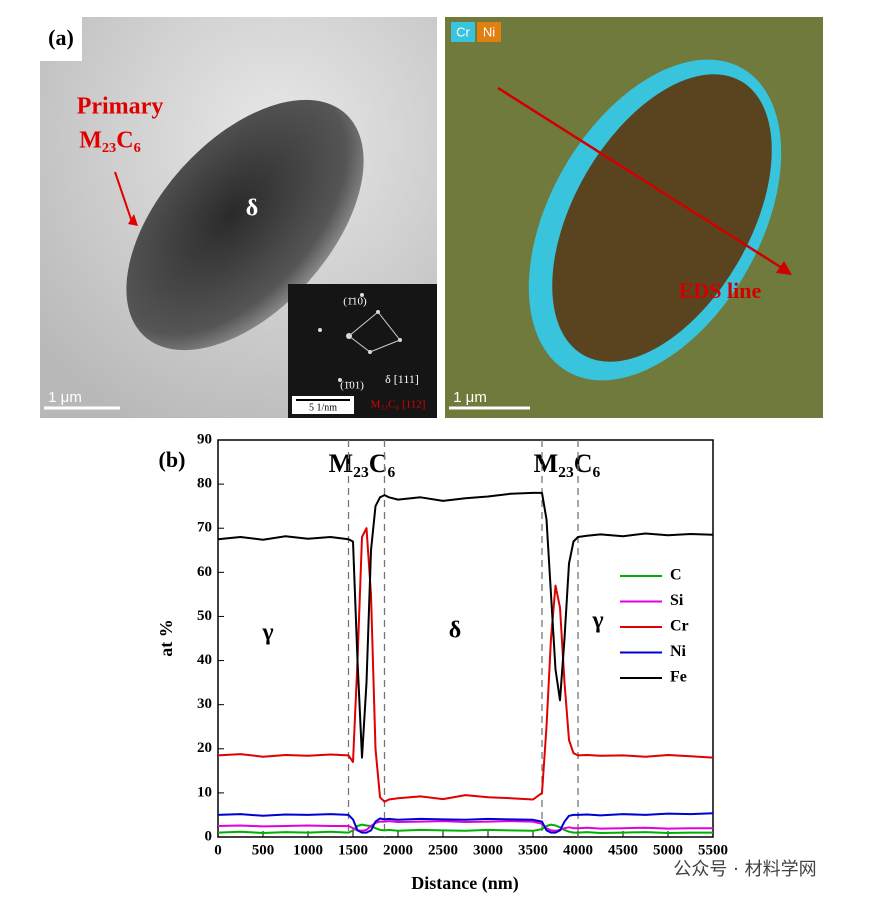 The height and width of the screenshot is (905, 875). What do you see at coordinates (744, 869) in the screenshot?
I see `watermark: 公众号 · 材料学网` at bounding box center [744, 869].